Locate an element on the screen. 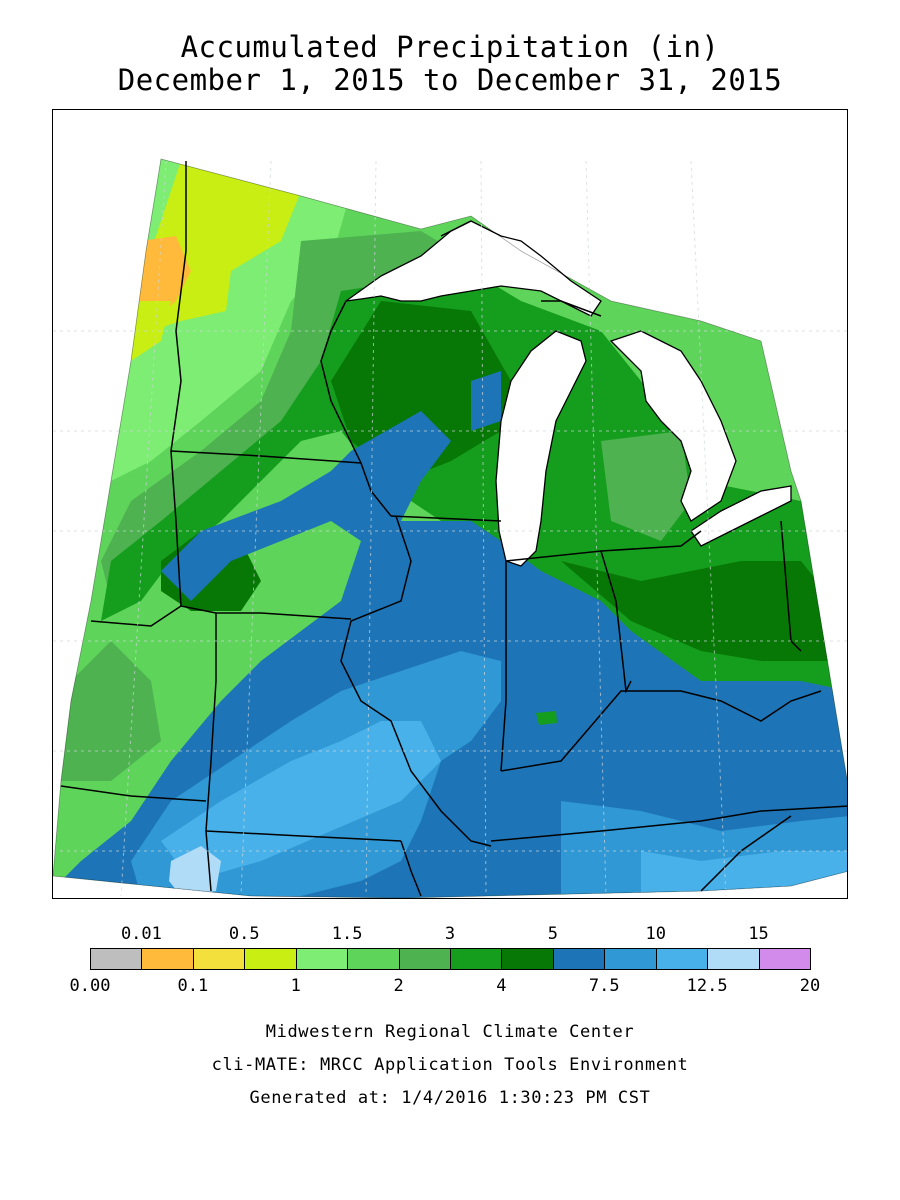 Image resolution: width=900 pixels, height=1200 pixels. credit-generated: Generated at: 1/4/2016 1:30:23 PM CST is located at coordinates (450, 1098).